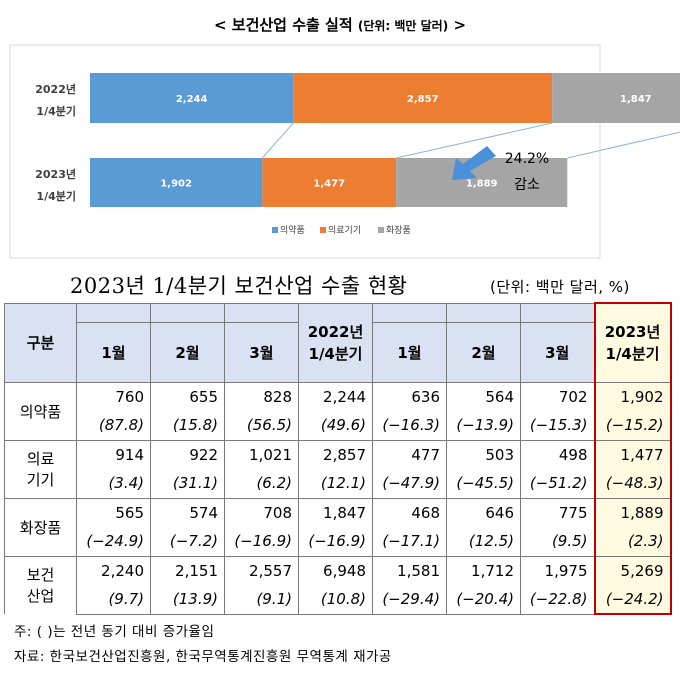  Describe the element at coordinates (632, 426) in the screenshot. I see `rate-cell: (−15.2)` at that location.